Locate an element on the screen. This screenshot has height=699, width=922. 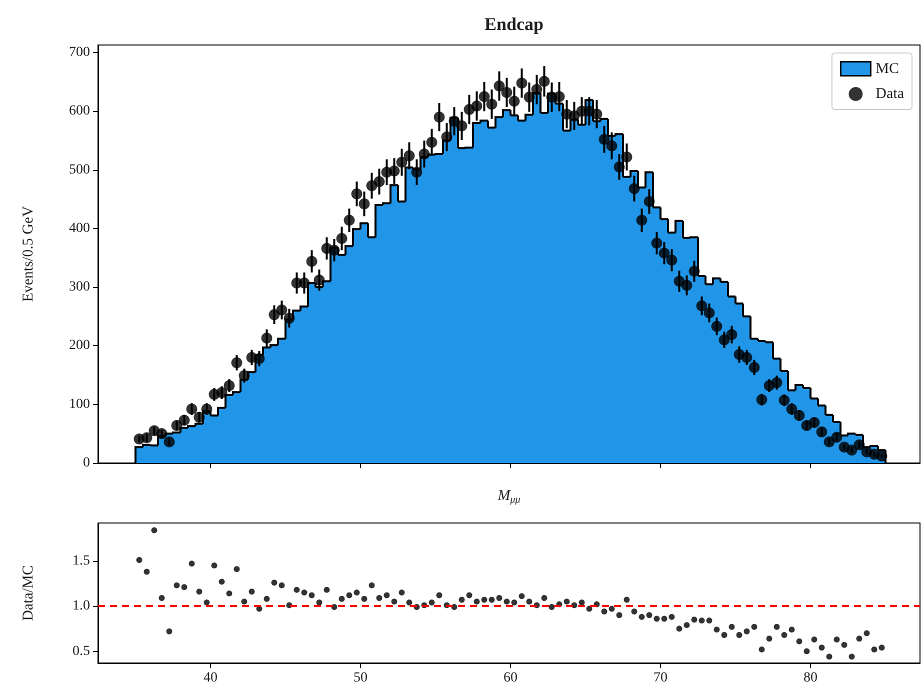
y-tick-label: 500 is located at coordinates (79, 170).